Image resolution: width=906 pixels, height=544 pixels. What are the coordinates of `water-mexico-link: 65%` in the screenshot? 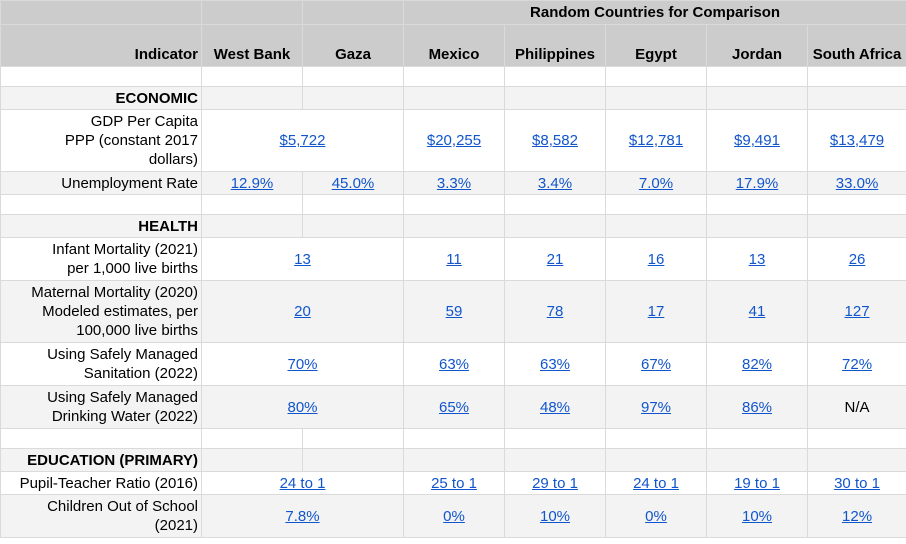 It's located at (454, 407).